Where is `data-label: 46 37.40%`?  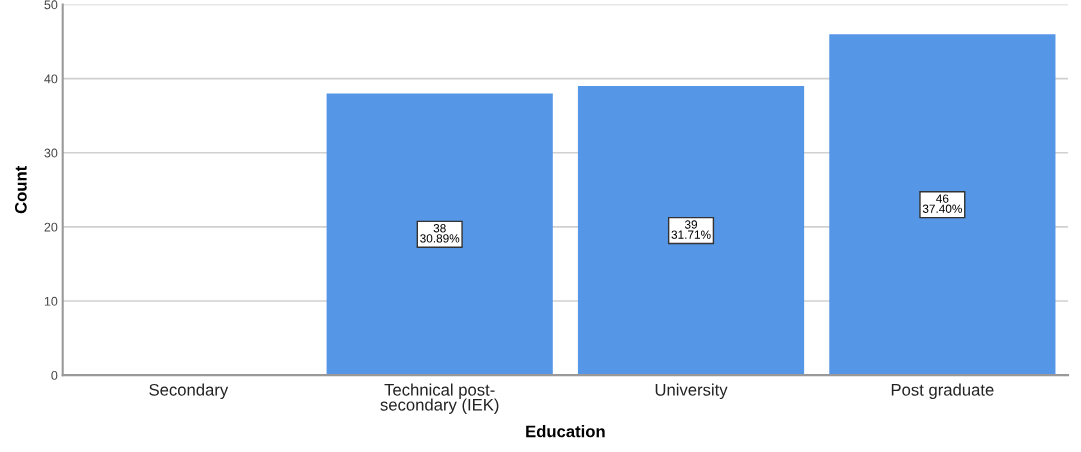 data-label: 46 37.40% is located at coordinates (942, 203).